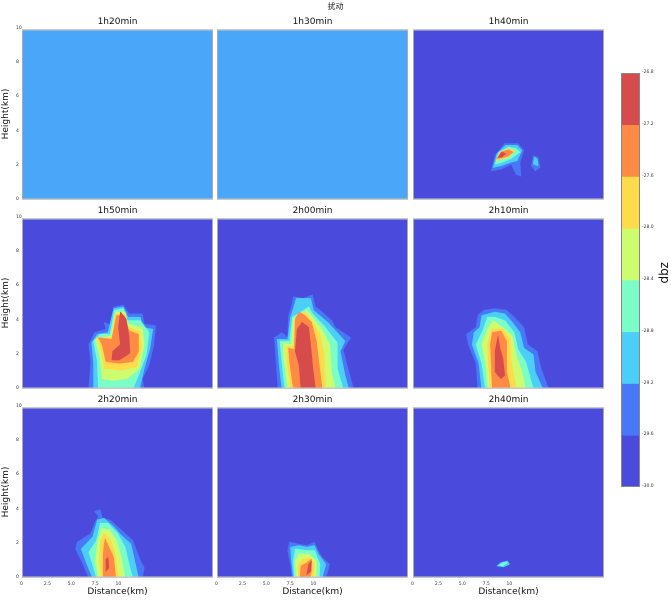  What do you see at coordinates (312, 22) in the screenshot?
I see `subplot-title: 1h30min` at bounding box center [312, 22].